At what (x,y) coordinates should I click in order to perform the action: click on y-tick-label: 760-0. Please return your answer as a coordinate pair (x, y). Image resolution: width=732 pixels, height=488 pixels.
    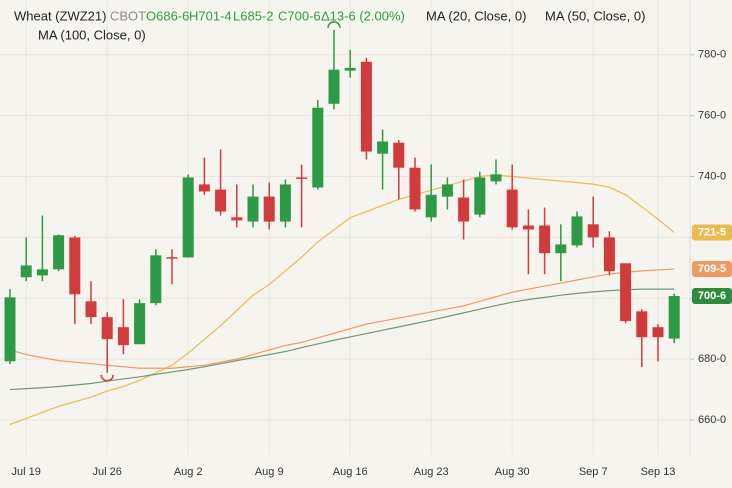
    Looking at the image, I should click on (712, 116).